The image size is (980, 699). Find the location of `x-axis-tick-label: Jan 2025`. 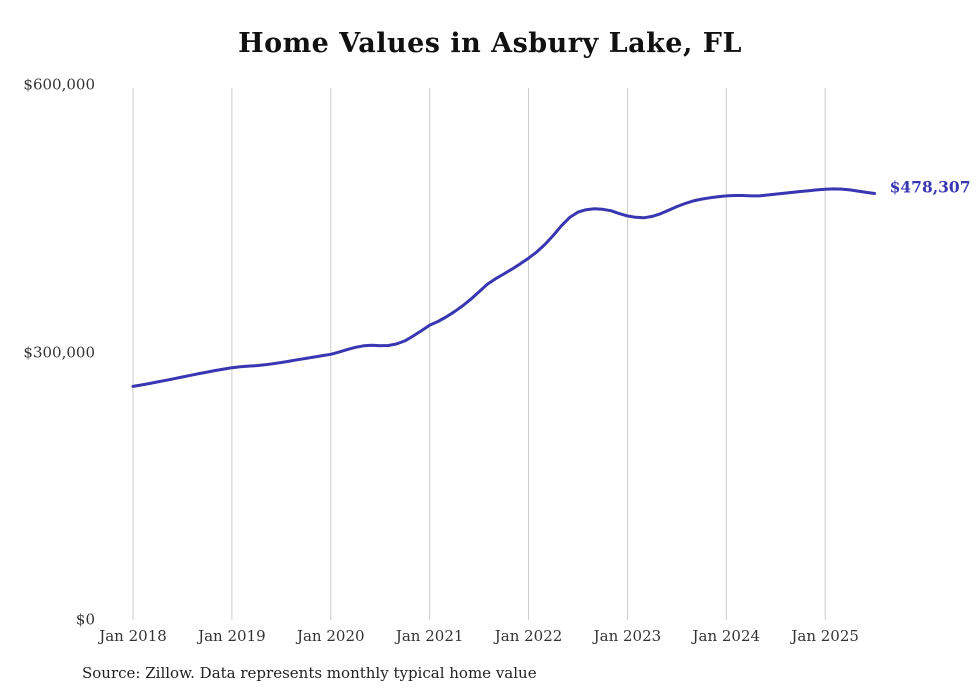

x-axis-tick-label: Jan 2025 is located at coordinates (825, 636).